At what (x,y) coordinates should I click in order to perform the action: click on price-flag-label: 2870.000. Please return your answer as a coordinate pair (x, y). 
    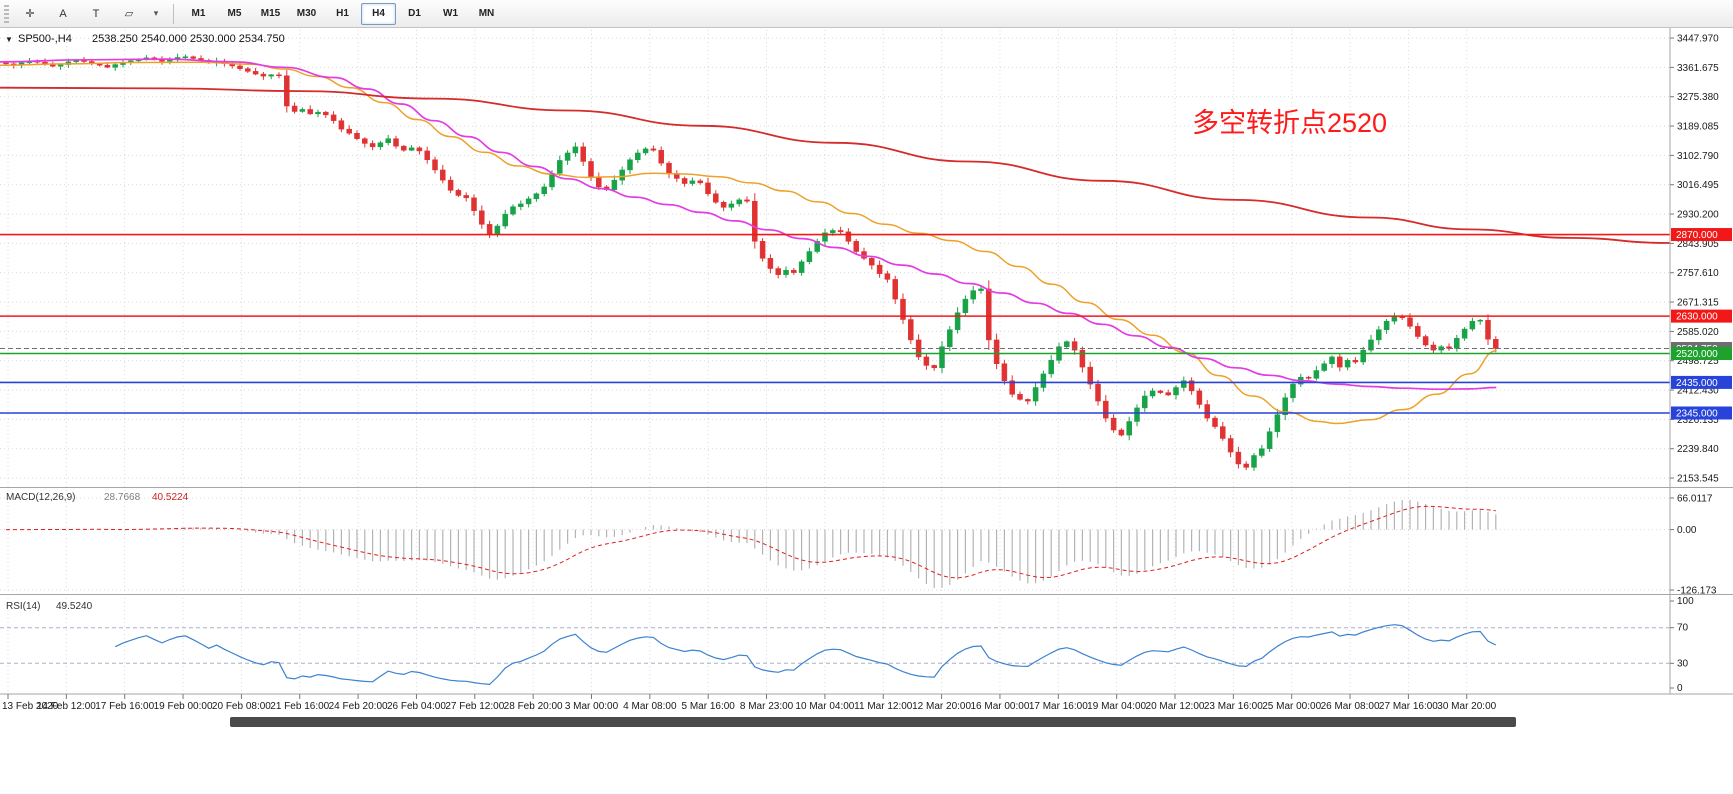
    Looking at the image, I should click on (1697, 235).